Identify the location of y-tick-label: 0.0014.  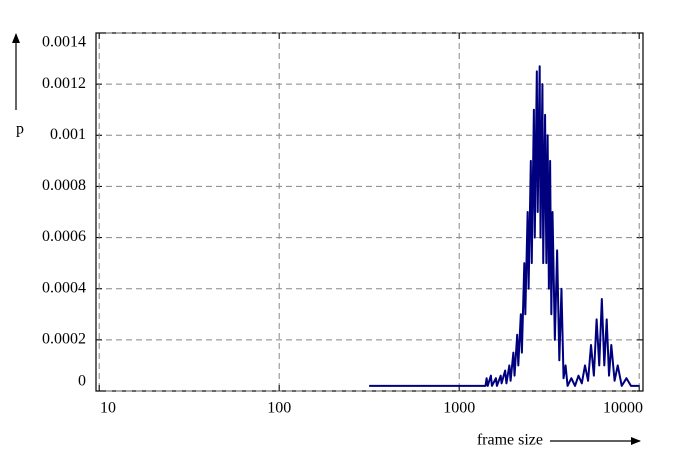
(64, 42).